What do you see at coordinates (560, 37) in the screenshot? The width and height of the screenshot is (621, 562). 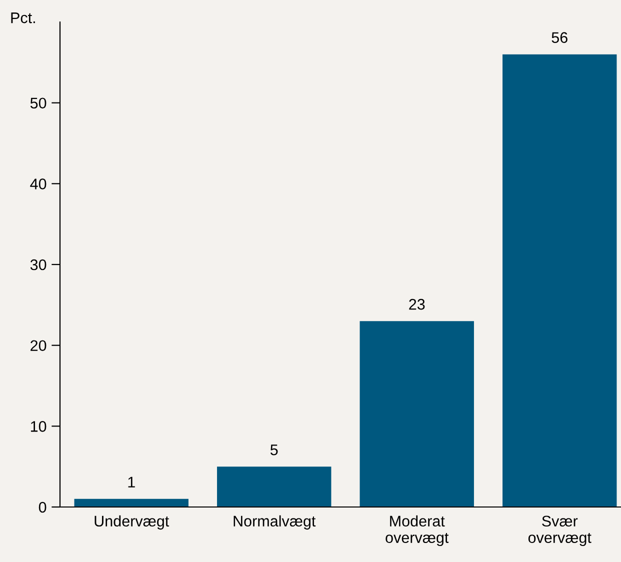 I see `data-label: 56` at bounding box center [560, 37].